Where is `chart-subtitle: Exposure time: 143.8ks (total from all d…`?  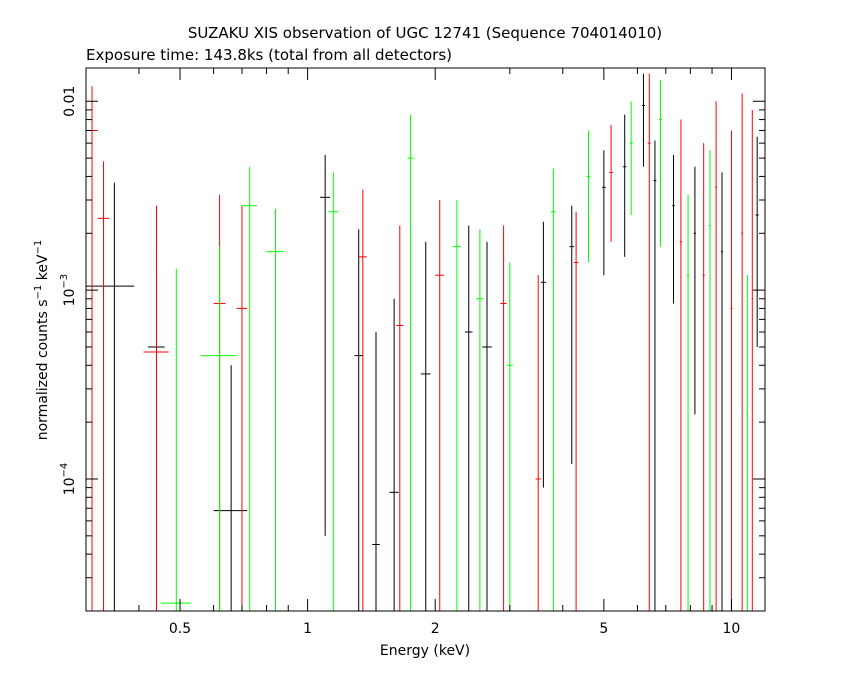
chart-subtitle: Exposure time: 143.8ks (total from all d… is located at coordinates (269, 55).